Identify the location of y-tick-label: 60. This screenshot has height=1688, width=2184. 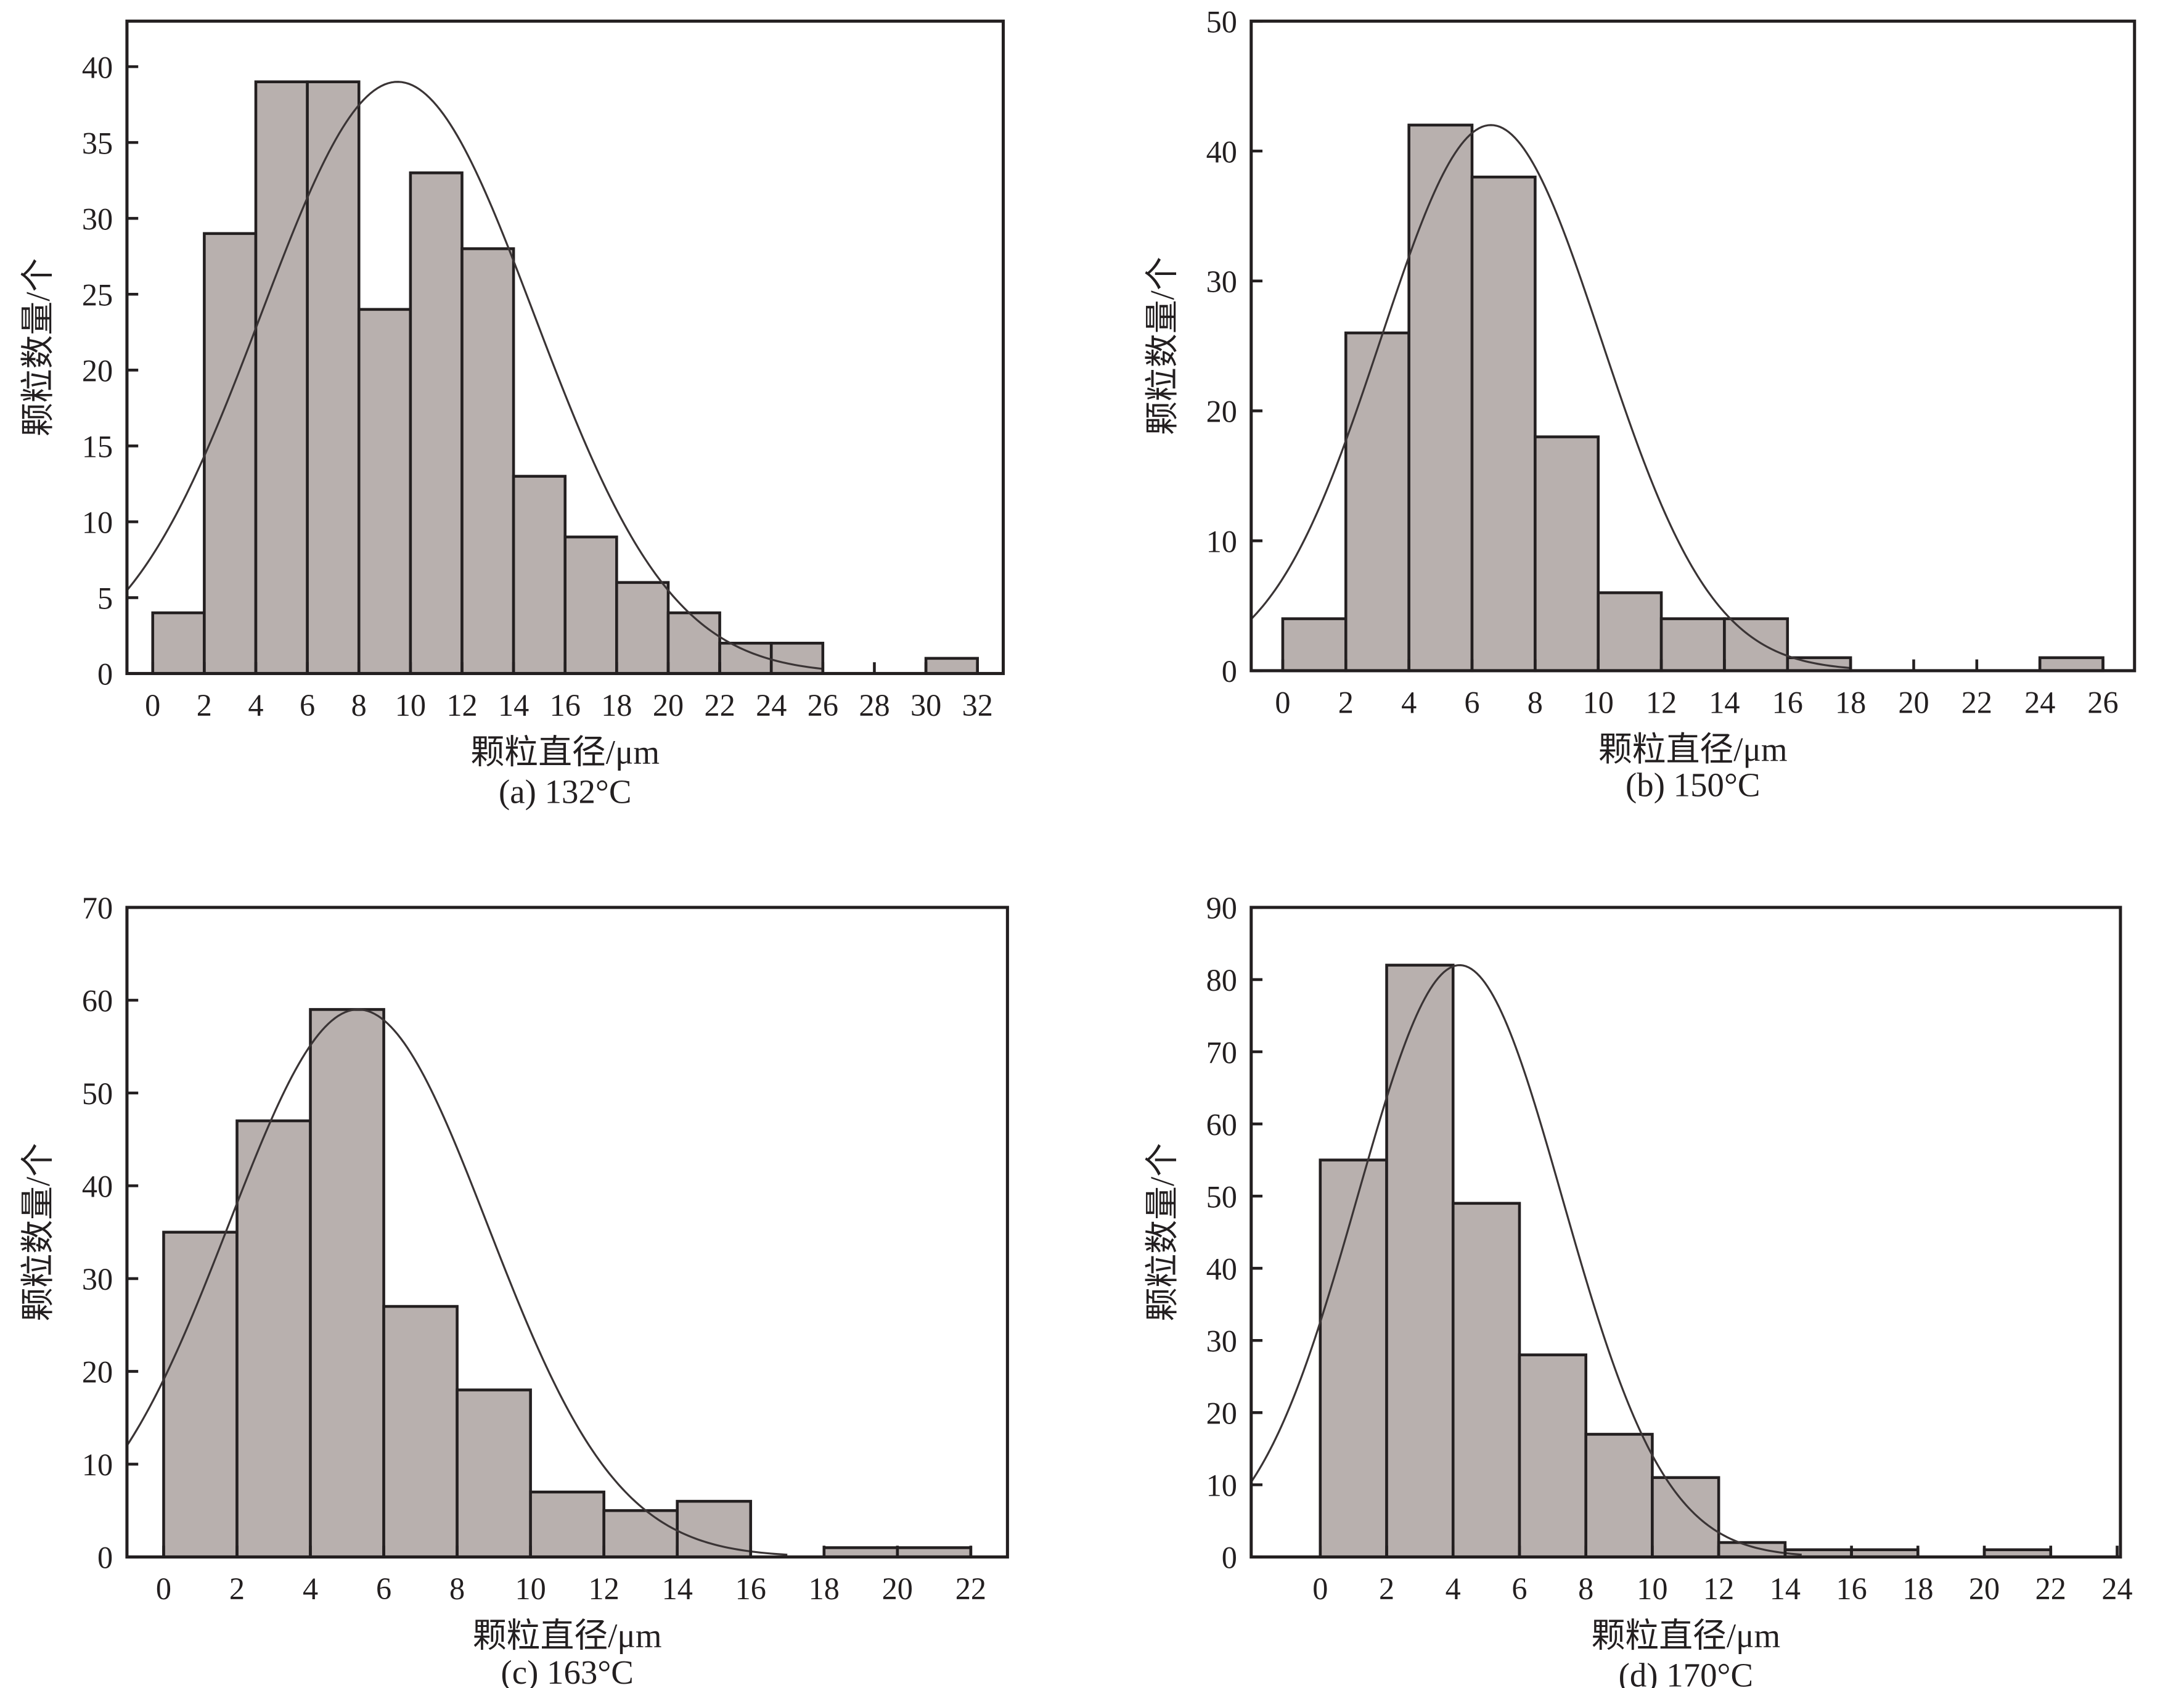
(98, 1001).